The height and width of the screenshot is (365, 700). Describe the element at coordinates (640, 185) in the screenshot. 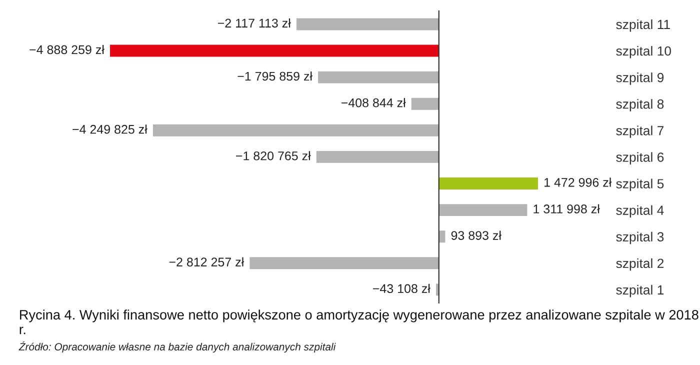

I see `y-tick-label: szpital 5` at that location.